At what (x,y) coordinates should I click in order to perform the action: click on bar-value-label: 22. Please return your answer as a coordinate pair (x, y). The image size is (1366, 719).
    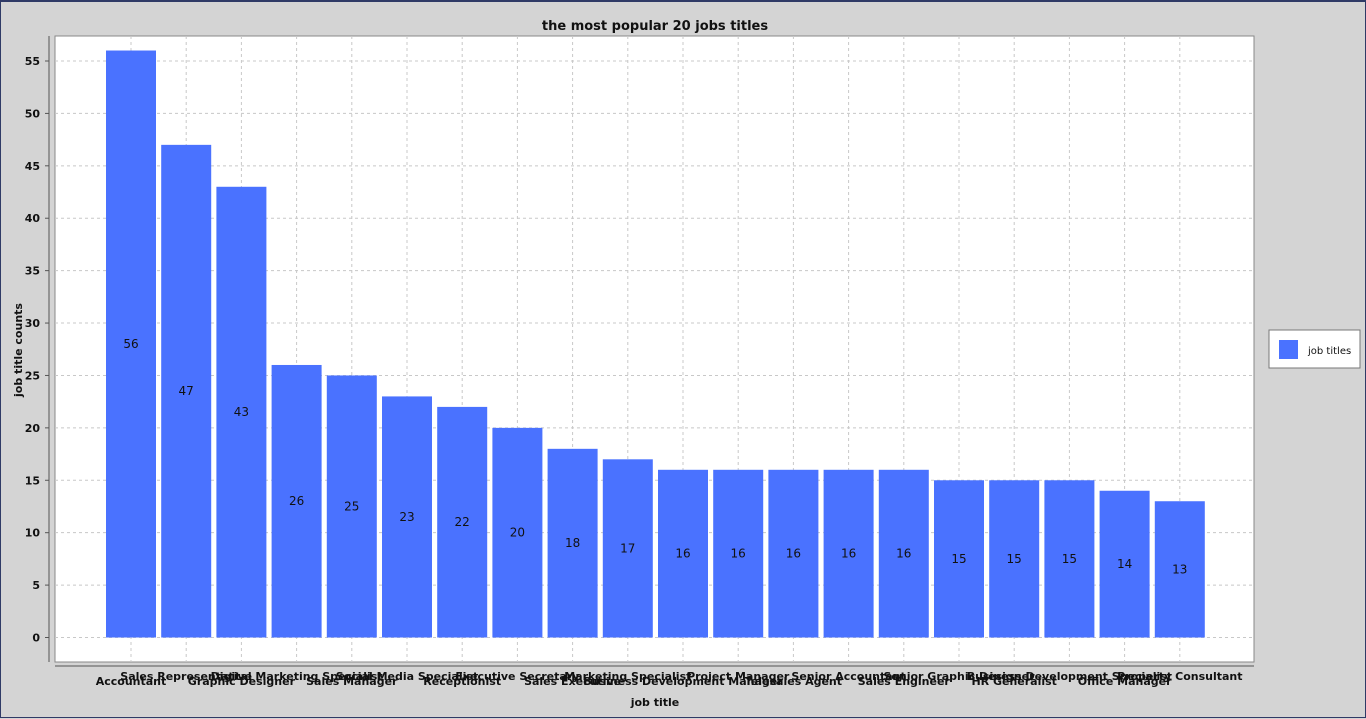
    Looking at the image, I should click on (462, 522).